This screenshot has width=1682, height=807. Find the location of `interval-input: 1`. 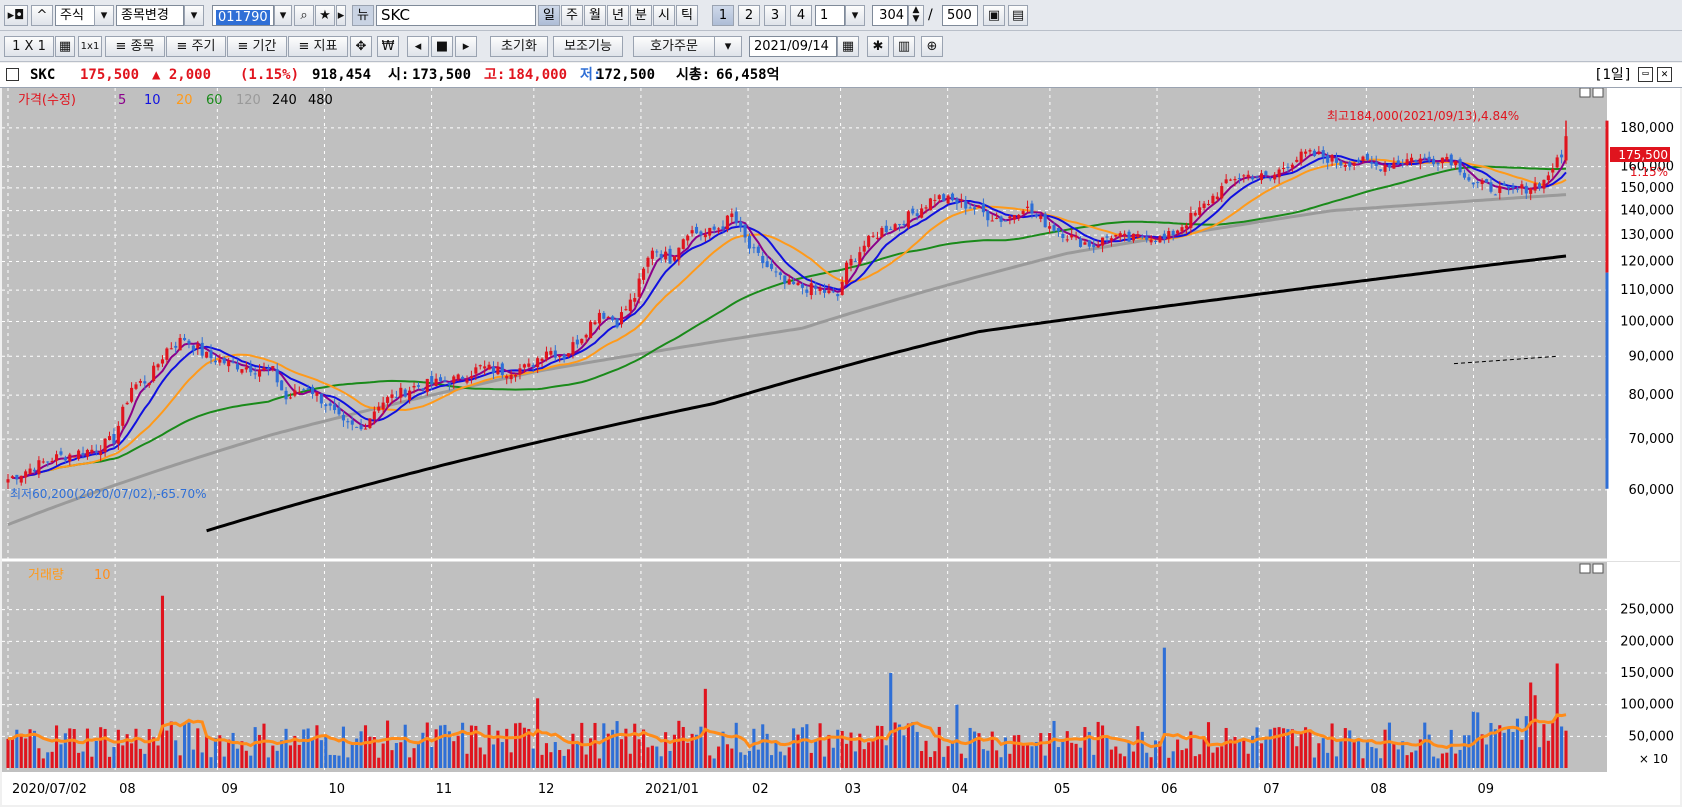

interval-input: 1 is located at coordinates (830, 15).